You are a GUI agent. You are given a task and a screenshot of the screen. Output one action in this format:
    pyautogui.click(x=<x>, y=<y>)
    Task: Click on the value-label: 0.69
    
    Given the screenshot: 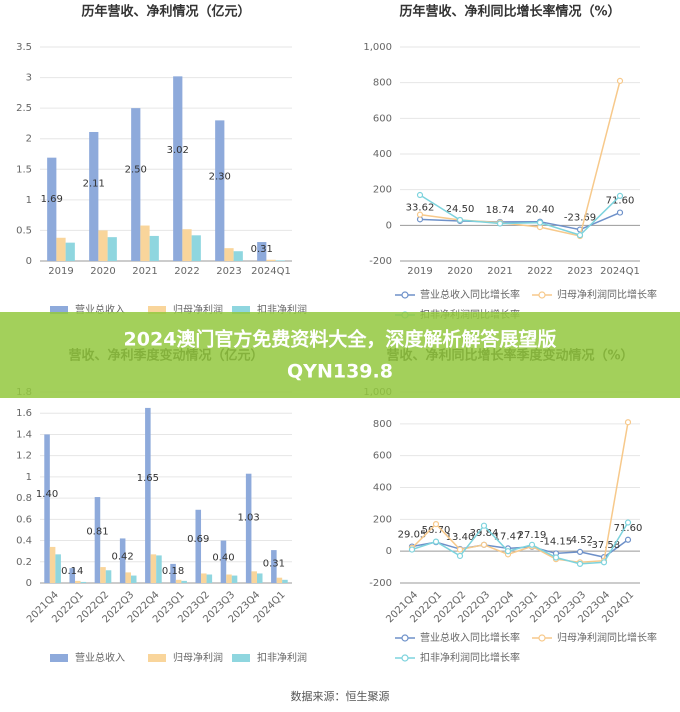 What is the action you would take?
    pyautogui.click(x=198, y=539)
    